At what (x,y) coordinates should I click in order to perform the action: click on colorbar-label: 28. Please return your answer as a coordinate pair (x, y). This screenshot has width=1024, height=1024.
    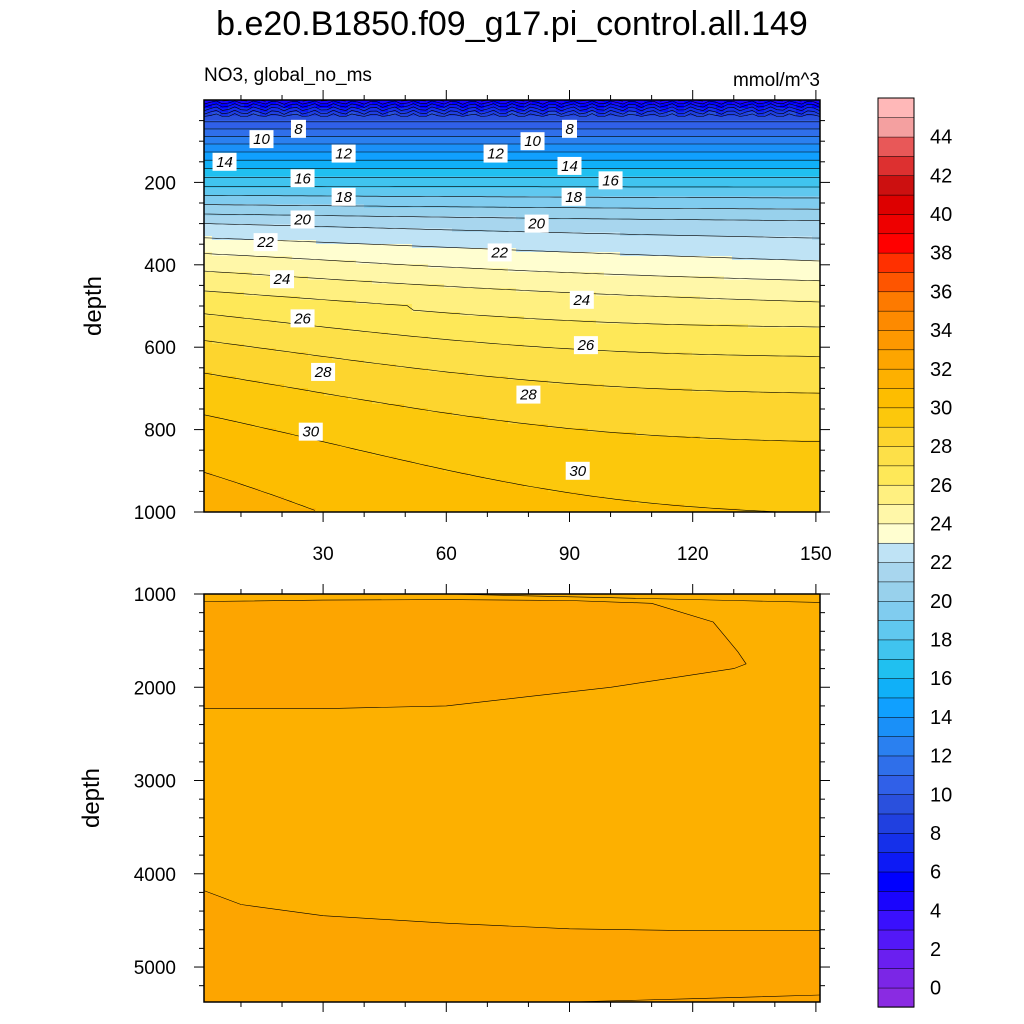
    Looking at the image, I should click on (941, 447).